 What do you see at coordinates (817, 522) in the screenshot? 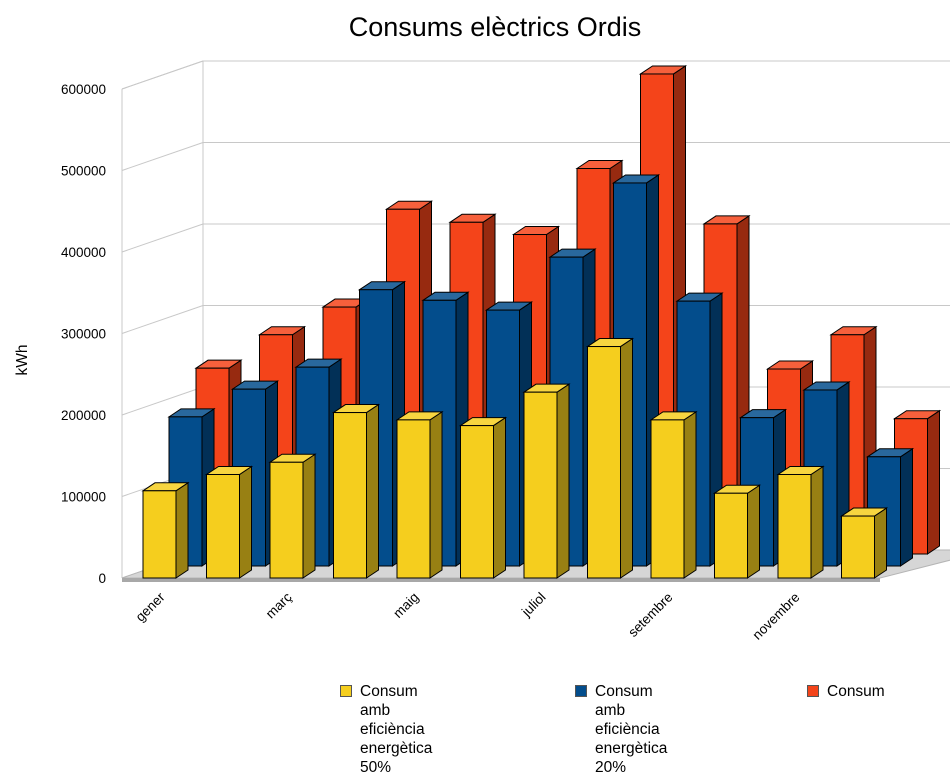
I see `bar-eff50-novembre-side` at bounding box center [817, 522].